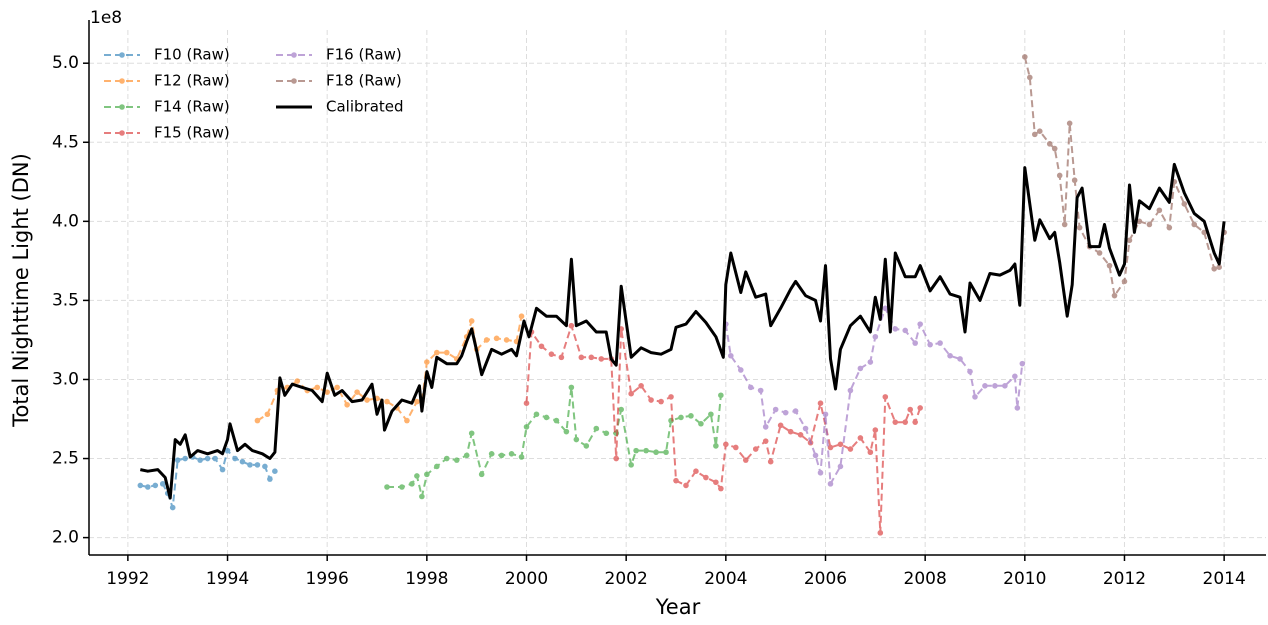 The height and width of the screenshot is (625, 1268). What do you see at coordinates (554, 442) in the screenshot?
I see `series-line` at bounding box center [554, 442].